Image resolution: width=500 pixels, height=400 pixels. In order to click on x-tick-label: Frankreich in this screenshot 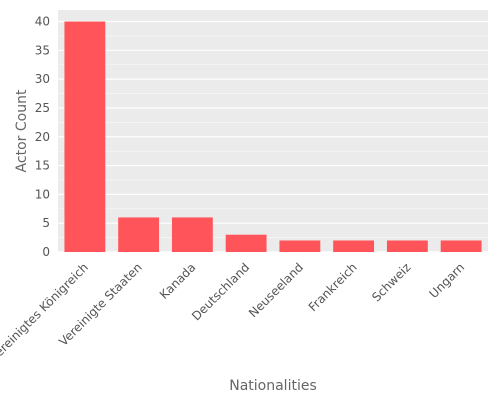, I will do `click(333, 287)`.